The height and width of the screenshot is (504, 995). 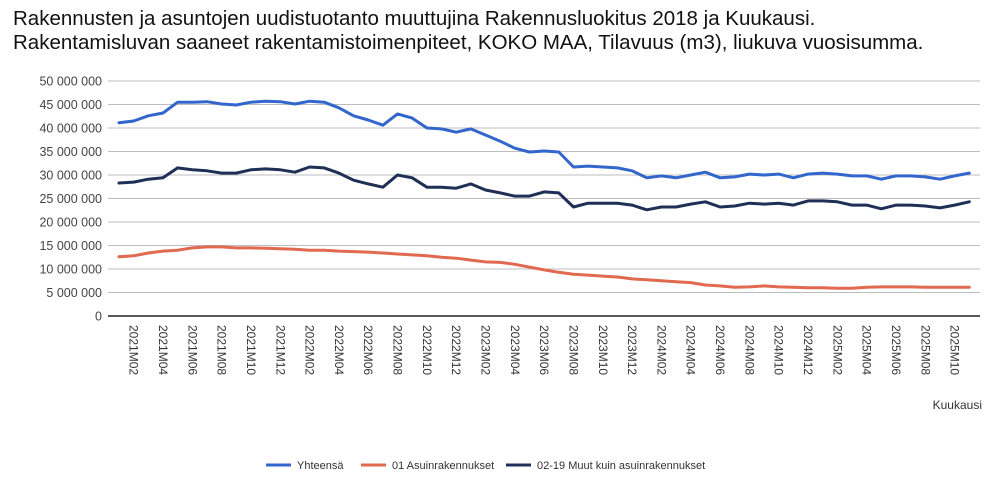 What do you see at coordinates (427, 350) in the screenshot?
I see `x-tick-label: 2022M10` at bounding box center [427, 350].